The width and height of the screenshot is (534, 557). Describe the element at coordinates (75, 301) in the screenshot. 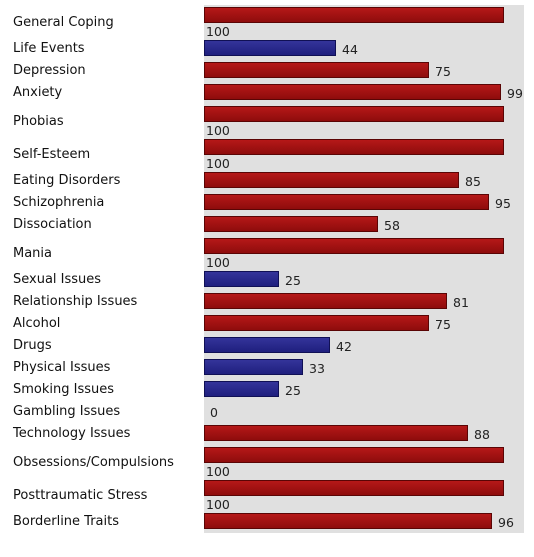

I see `category-label: Relationship Issues` at that location.